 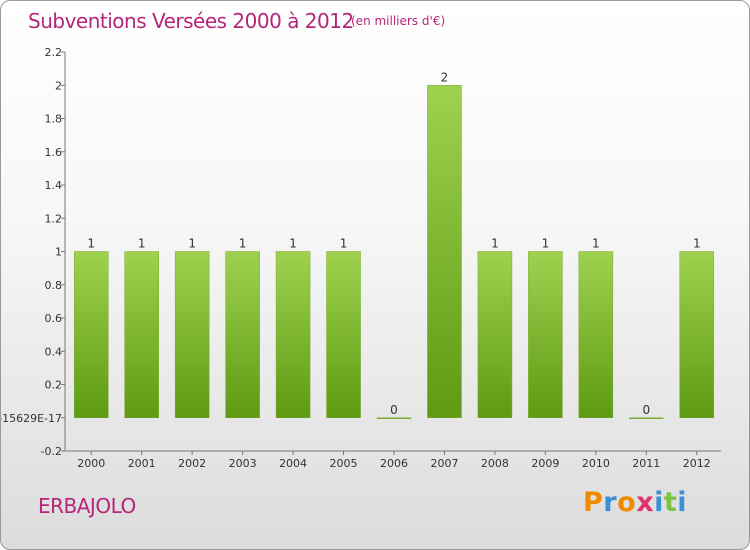 What do you see at coordinates (444, 251) in the screenshot?
I see `bar-2007` at bounding box center [444, 251].